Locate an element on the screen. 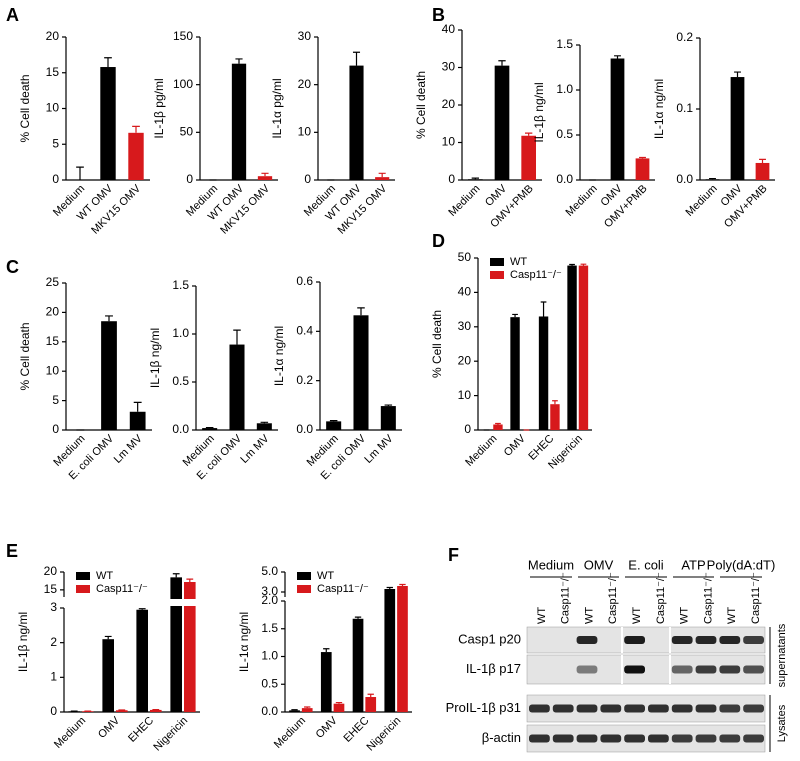  y-tick-label: 50 is located at coordinates (187, 132).